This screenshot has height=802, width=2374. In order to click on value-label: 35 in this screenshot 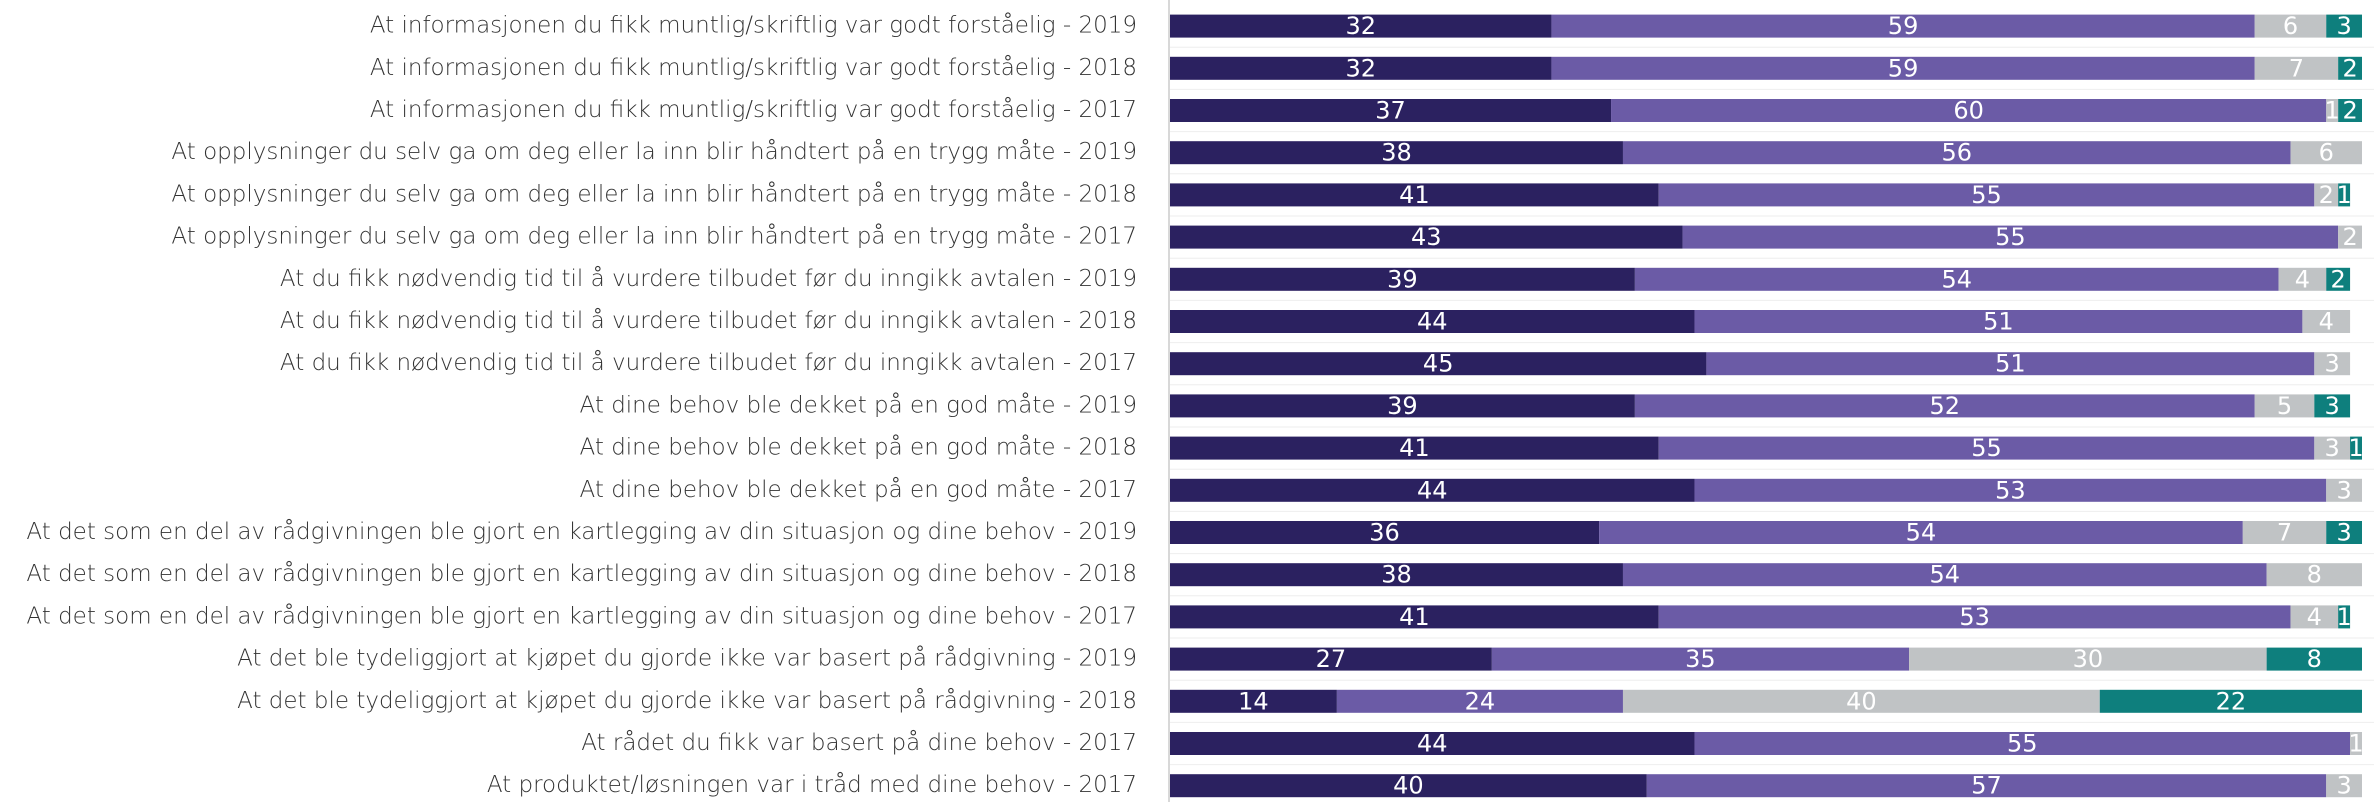, I will do `click(1700, 659)`.